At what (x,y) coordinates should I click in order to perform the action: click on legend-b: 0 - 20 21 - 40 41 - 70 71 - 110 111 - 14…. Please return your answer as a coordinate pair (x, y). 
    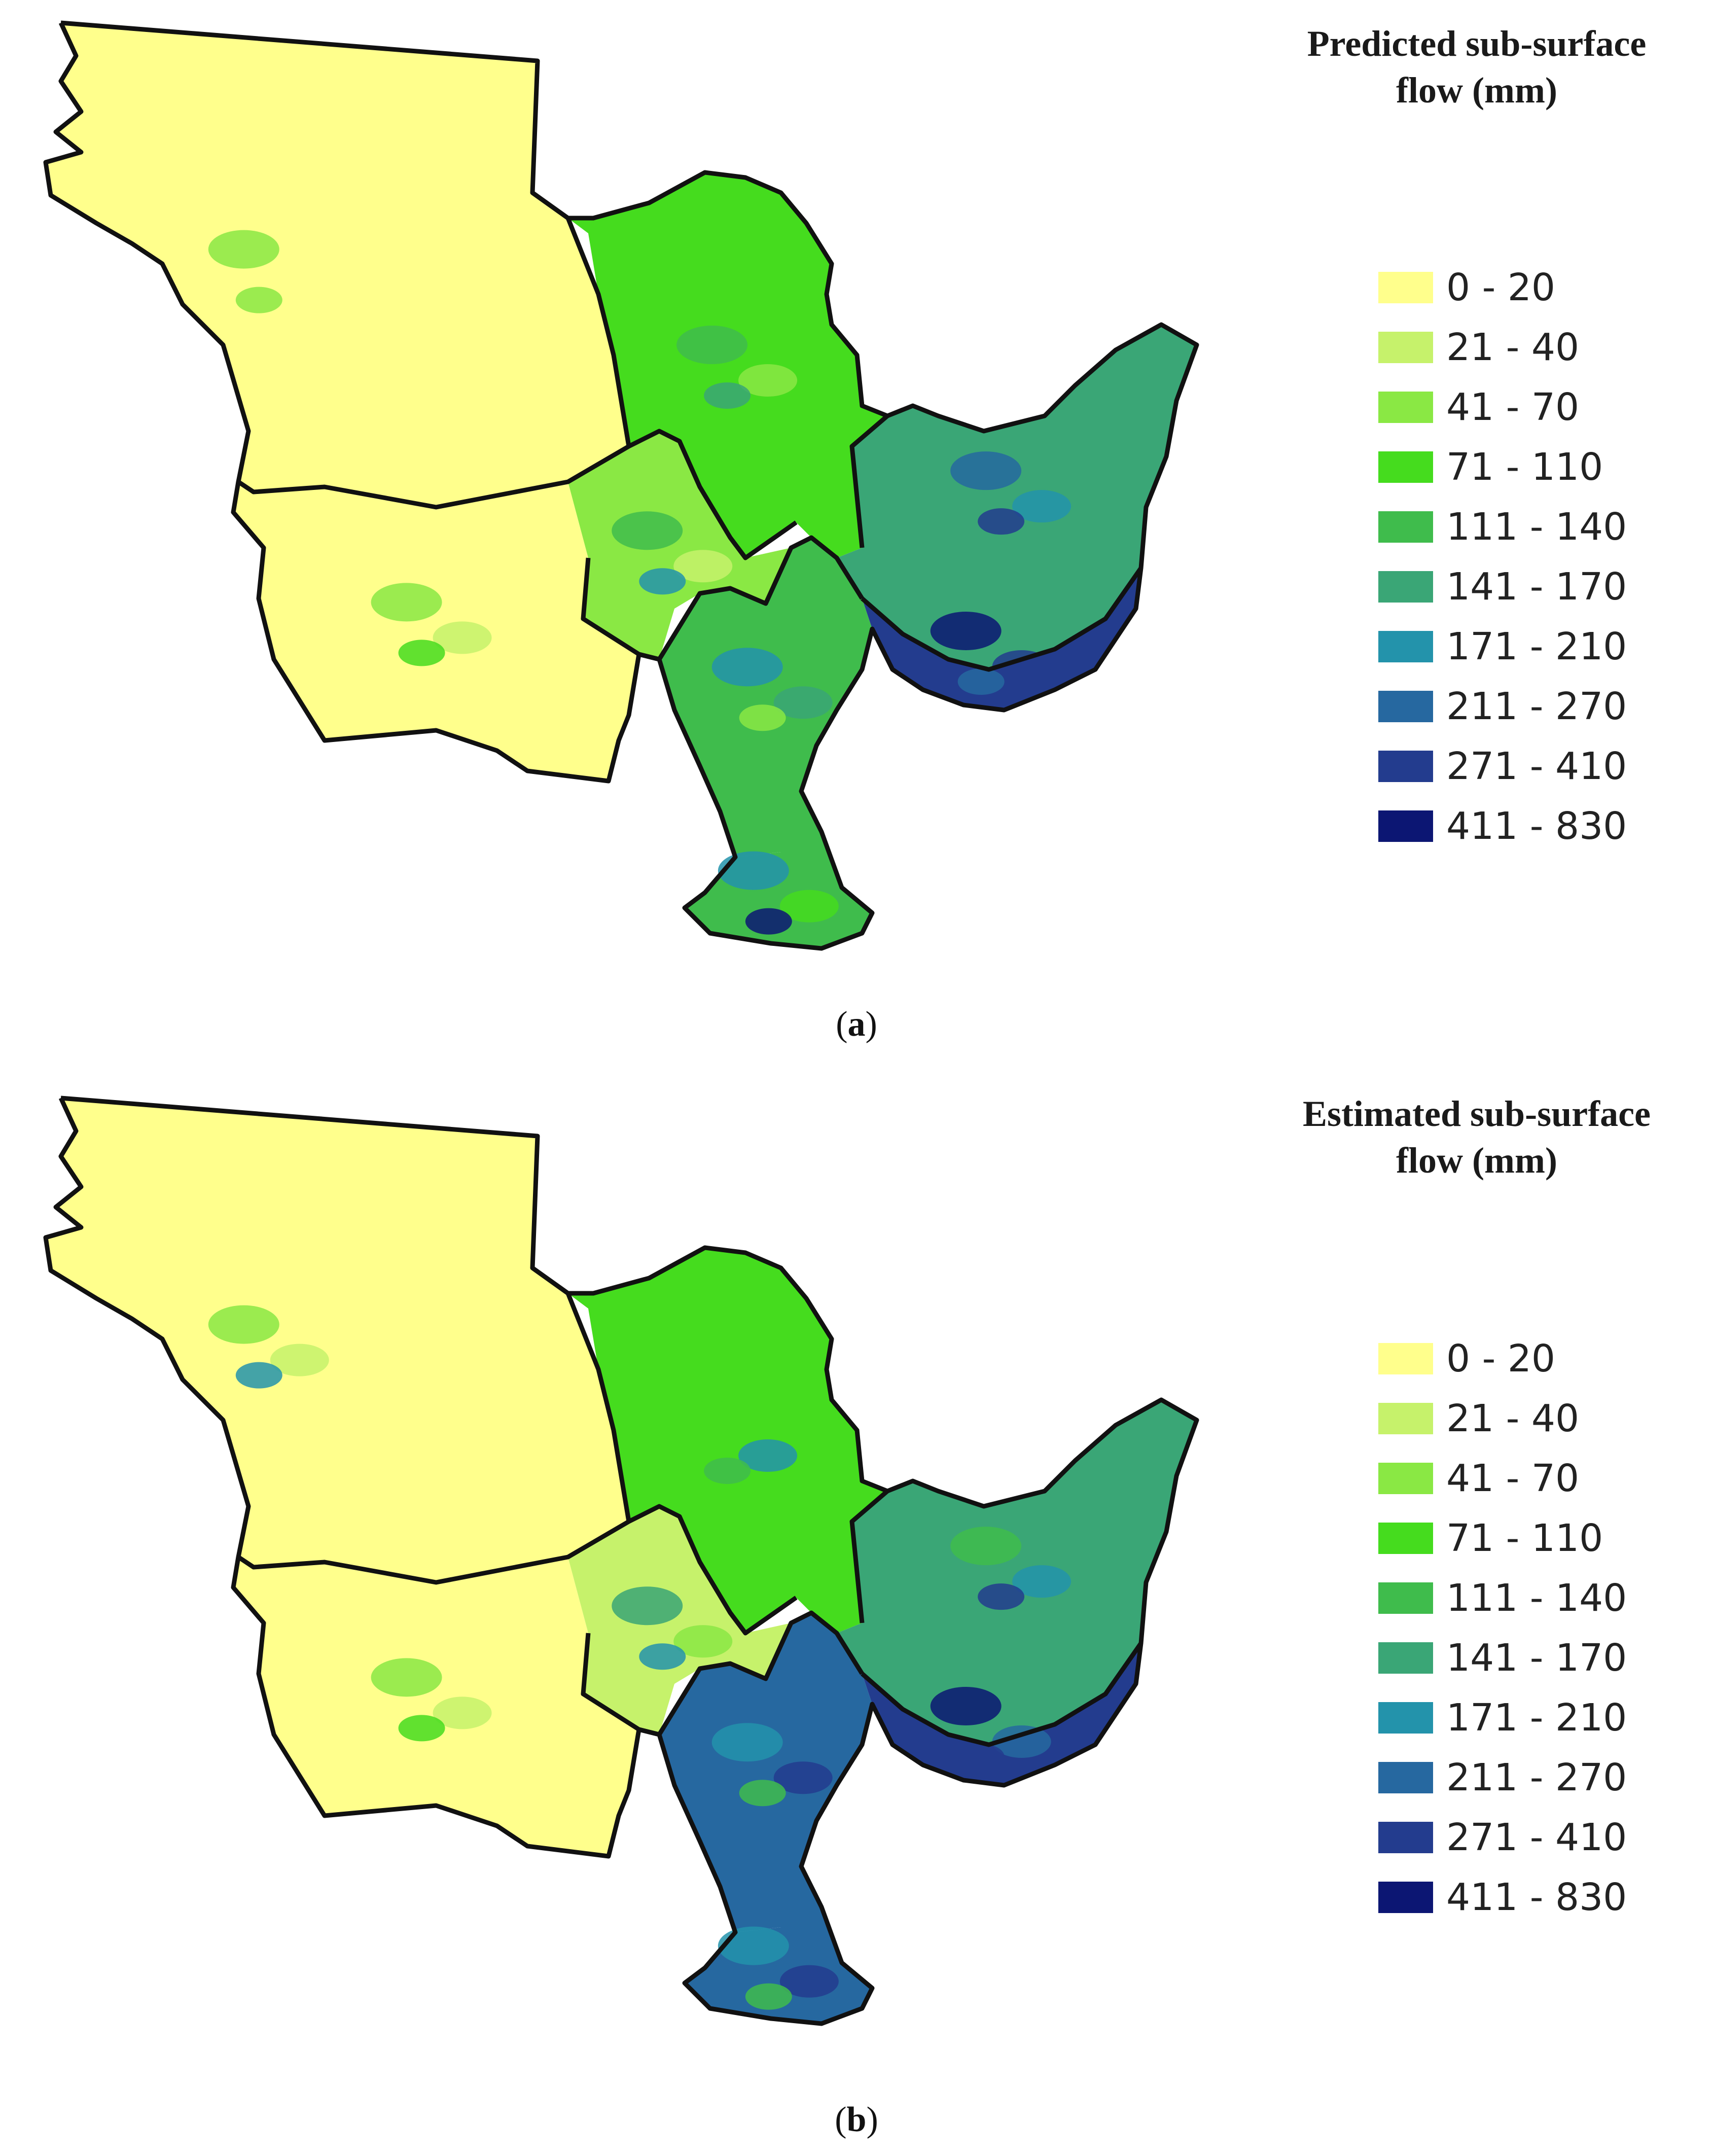
    Looking at the image, I should click on (1502, 1628).